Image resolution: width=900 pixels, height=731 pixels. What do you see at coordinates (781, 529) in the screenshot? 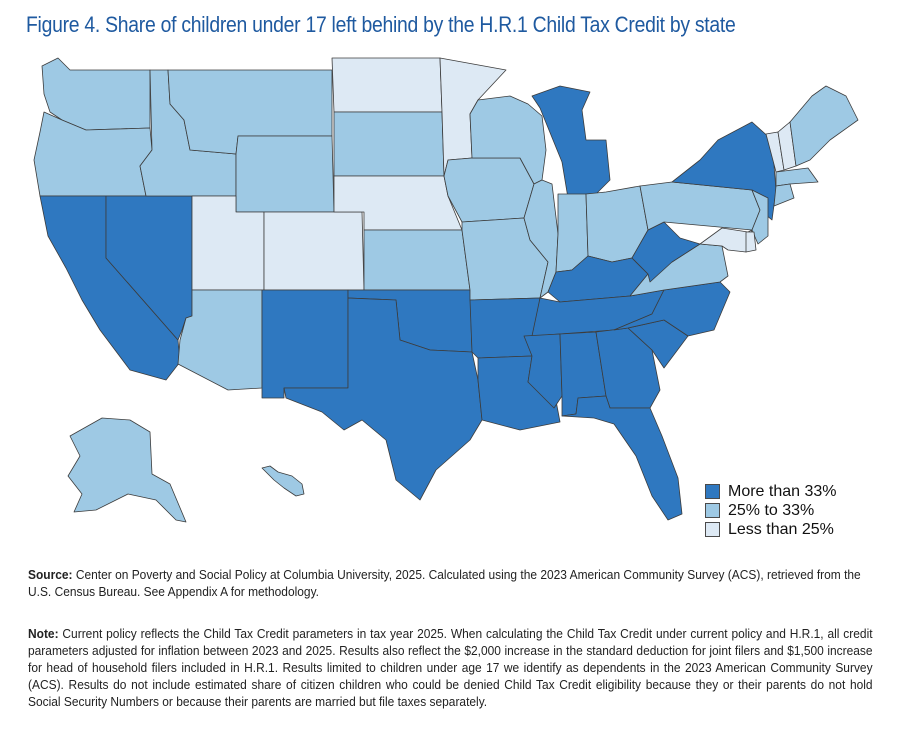
I see `legend-label-low: Less than 25%` at bounding box center [781, 529].